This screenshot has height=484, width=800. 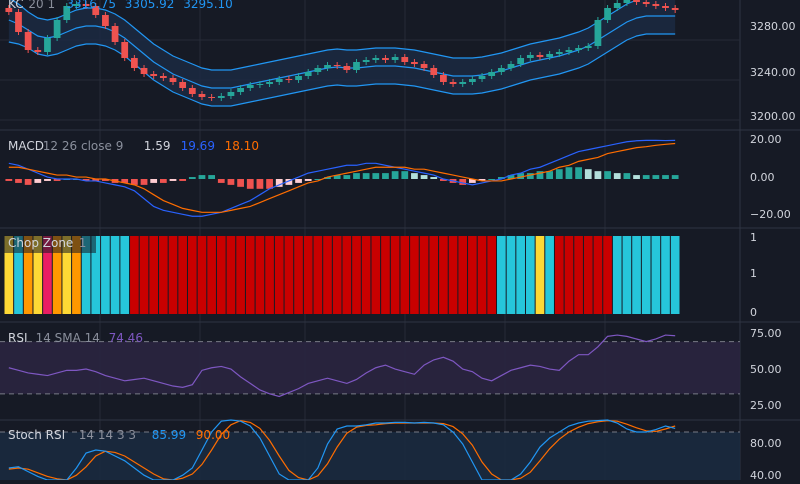 What do you see at coordinates (36, 435) in the screenshot?
I see `legend-title: Stoch RSI` at bounding box center [36, 435].